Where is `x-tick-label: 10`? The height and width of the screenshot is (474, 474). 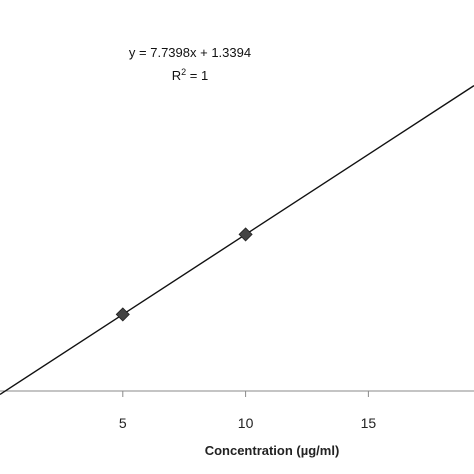 x-tick-label: 10 is located at coordinates (246, 423).